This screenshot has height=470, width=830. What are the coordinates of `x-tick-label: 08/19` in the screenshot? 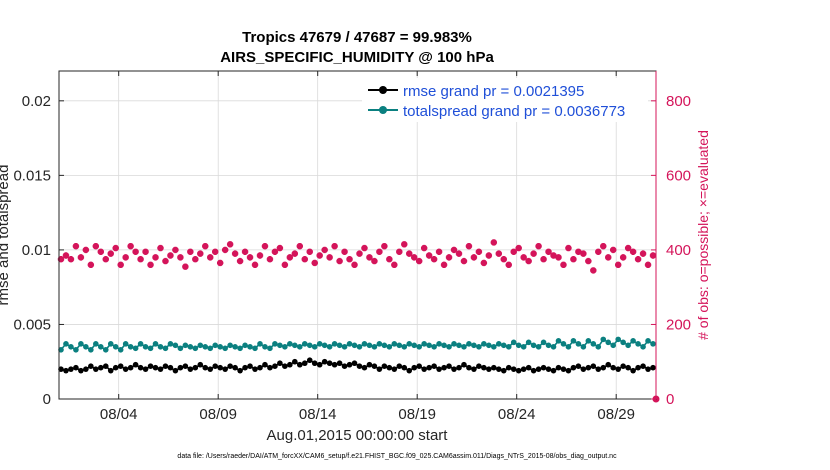 It's located at (417, 414).